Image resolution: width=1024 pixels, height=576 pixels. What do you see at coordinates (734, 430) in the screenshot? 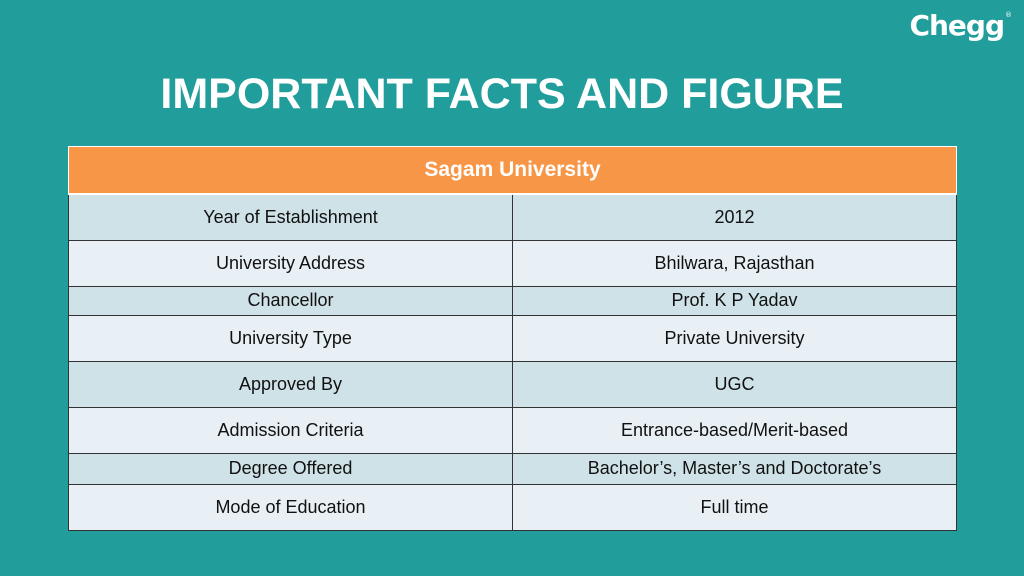
I see `row-value: Entrance-based/Merit-based` at bounding box center [734, 430].